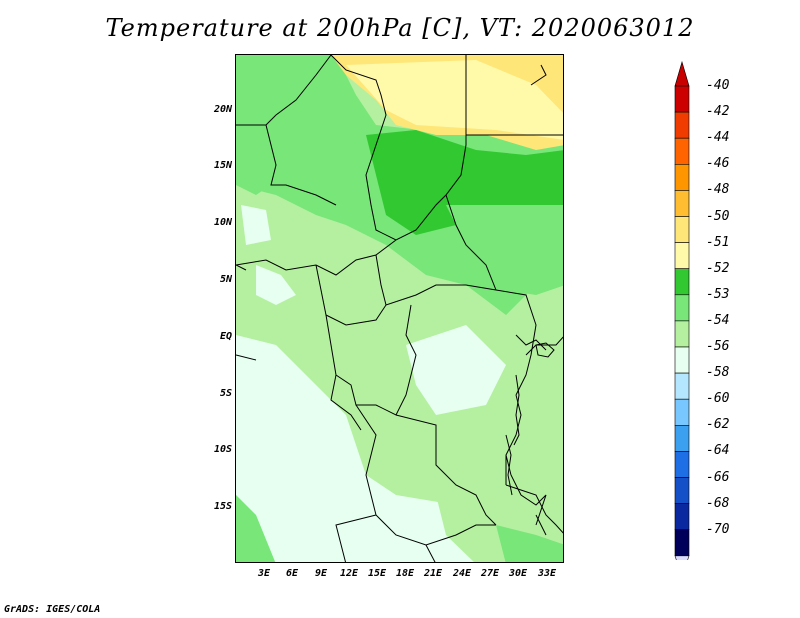 The height and width of the screenshot is (618, 800). I want to click on colorbar-label: -68, so click(718, 503).